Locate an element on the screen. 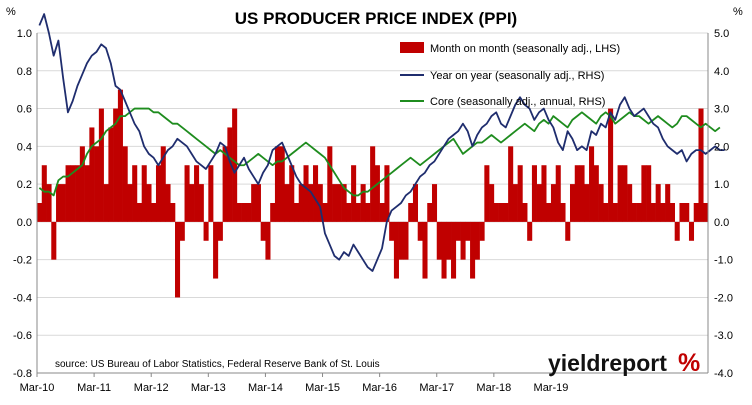 The height and width of the screenshot is (405, 752). legend-swatch-bars is located at coordinates (412, 47).